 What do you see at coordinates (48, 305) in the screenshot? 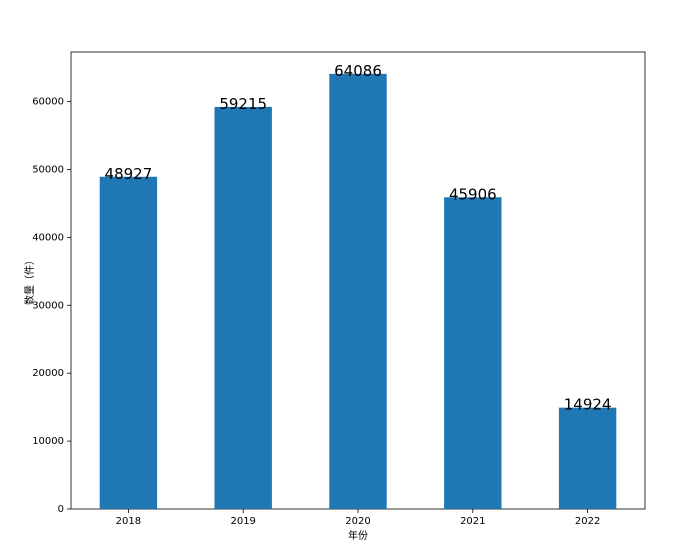
I see `y-tick-label: 30000` at bounding box center [48, 305].